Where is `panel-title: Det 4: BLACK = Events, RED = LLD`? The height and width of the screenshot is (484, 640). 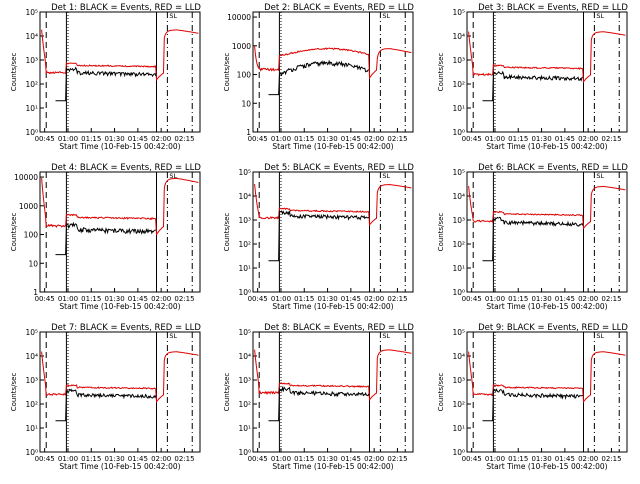
panel-title: Det 4: BLACK = Events, RED = LLD is located at coordinates (126, 168).